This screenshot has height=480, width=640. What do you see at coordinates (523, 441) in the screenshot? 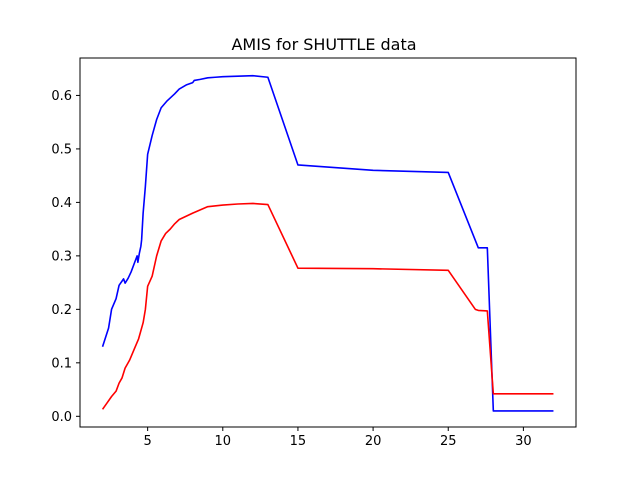
I see `x-tick-label: 30` at bounding box center [523, 441].